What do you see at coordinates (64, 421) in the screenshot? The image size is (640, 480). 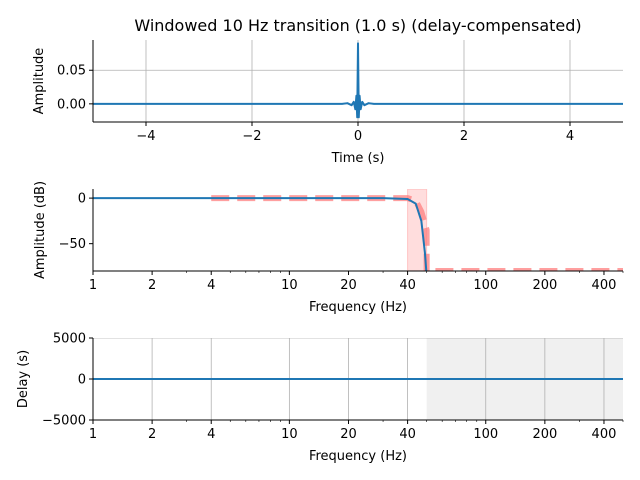 I see `y-tick-label: −5000` at bounding box center [64, 421].